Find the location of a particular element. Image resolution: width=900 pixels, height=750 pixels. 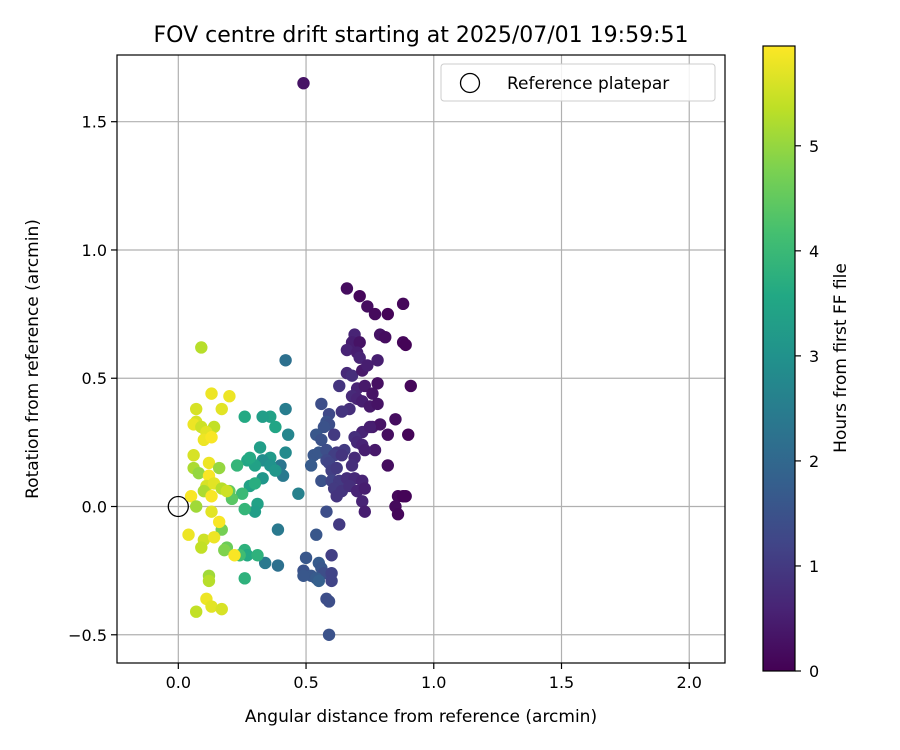

colorbar-ticks: 0 1 2 3 4 5 is located at coordinates (807, 409).